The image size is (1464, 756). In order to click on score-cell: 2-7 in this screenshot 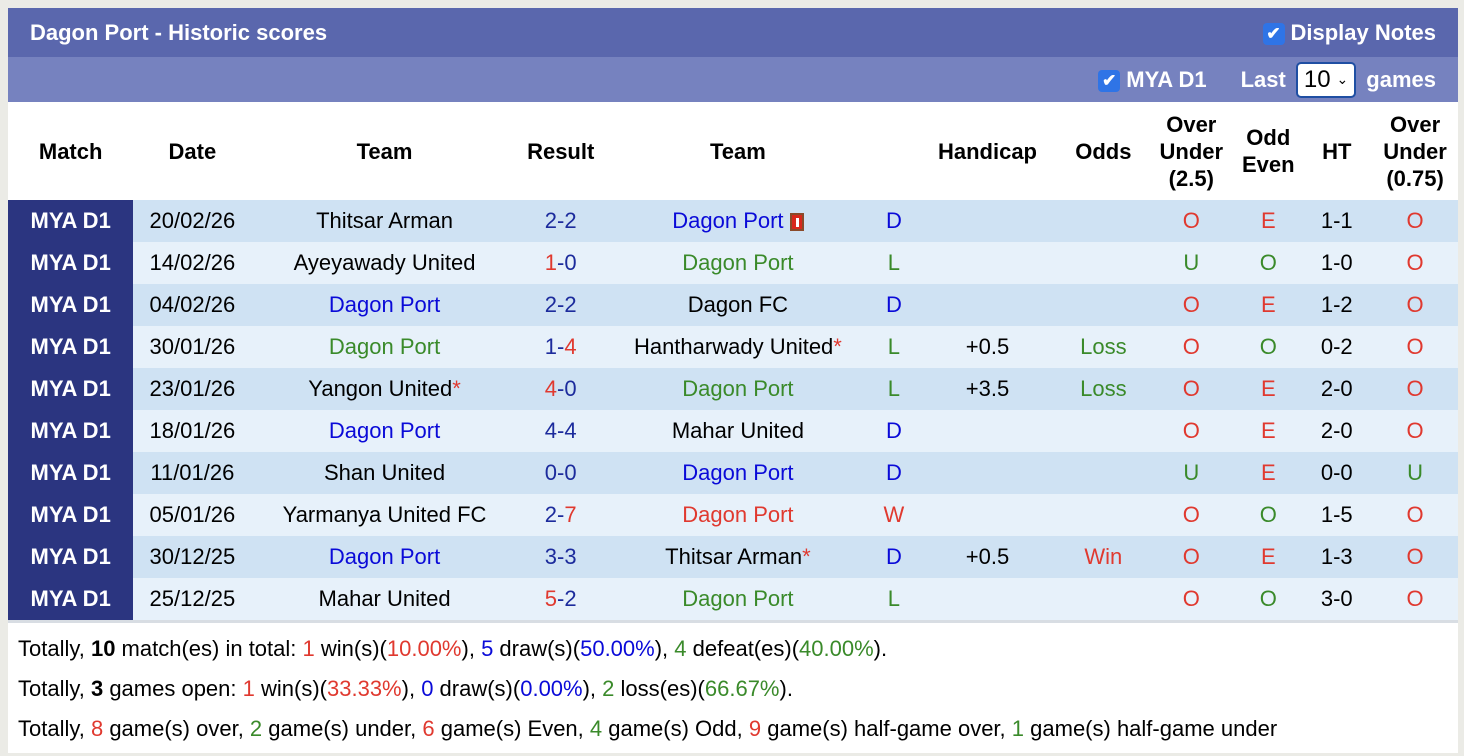, I will do `click(560, 515)`.